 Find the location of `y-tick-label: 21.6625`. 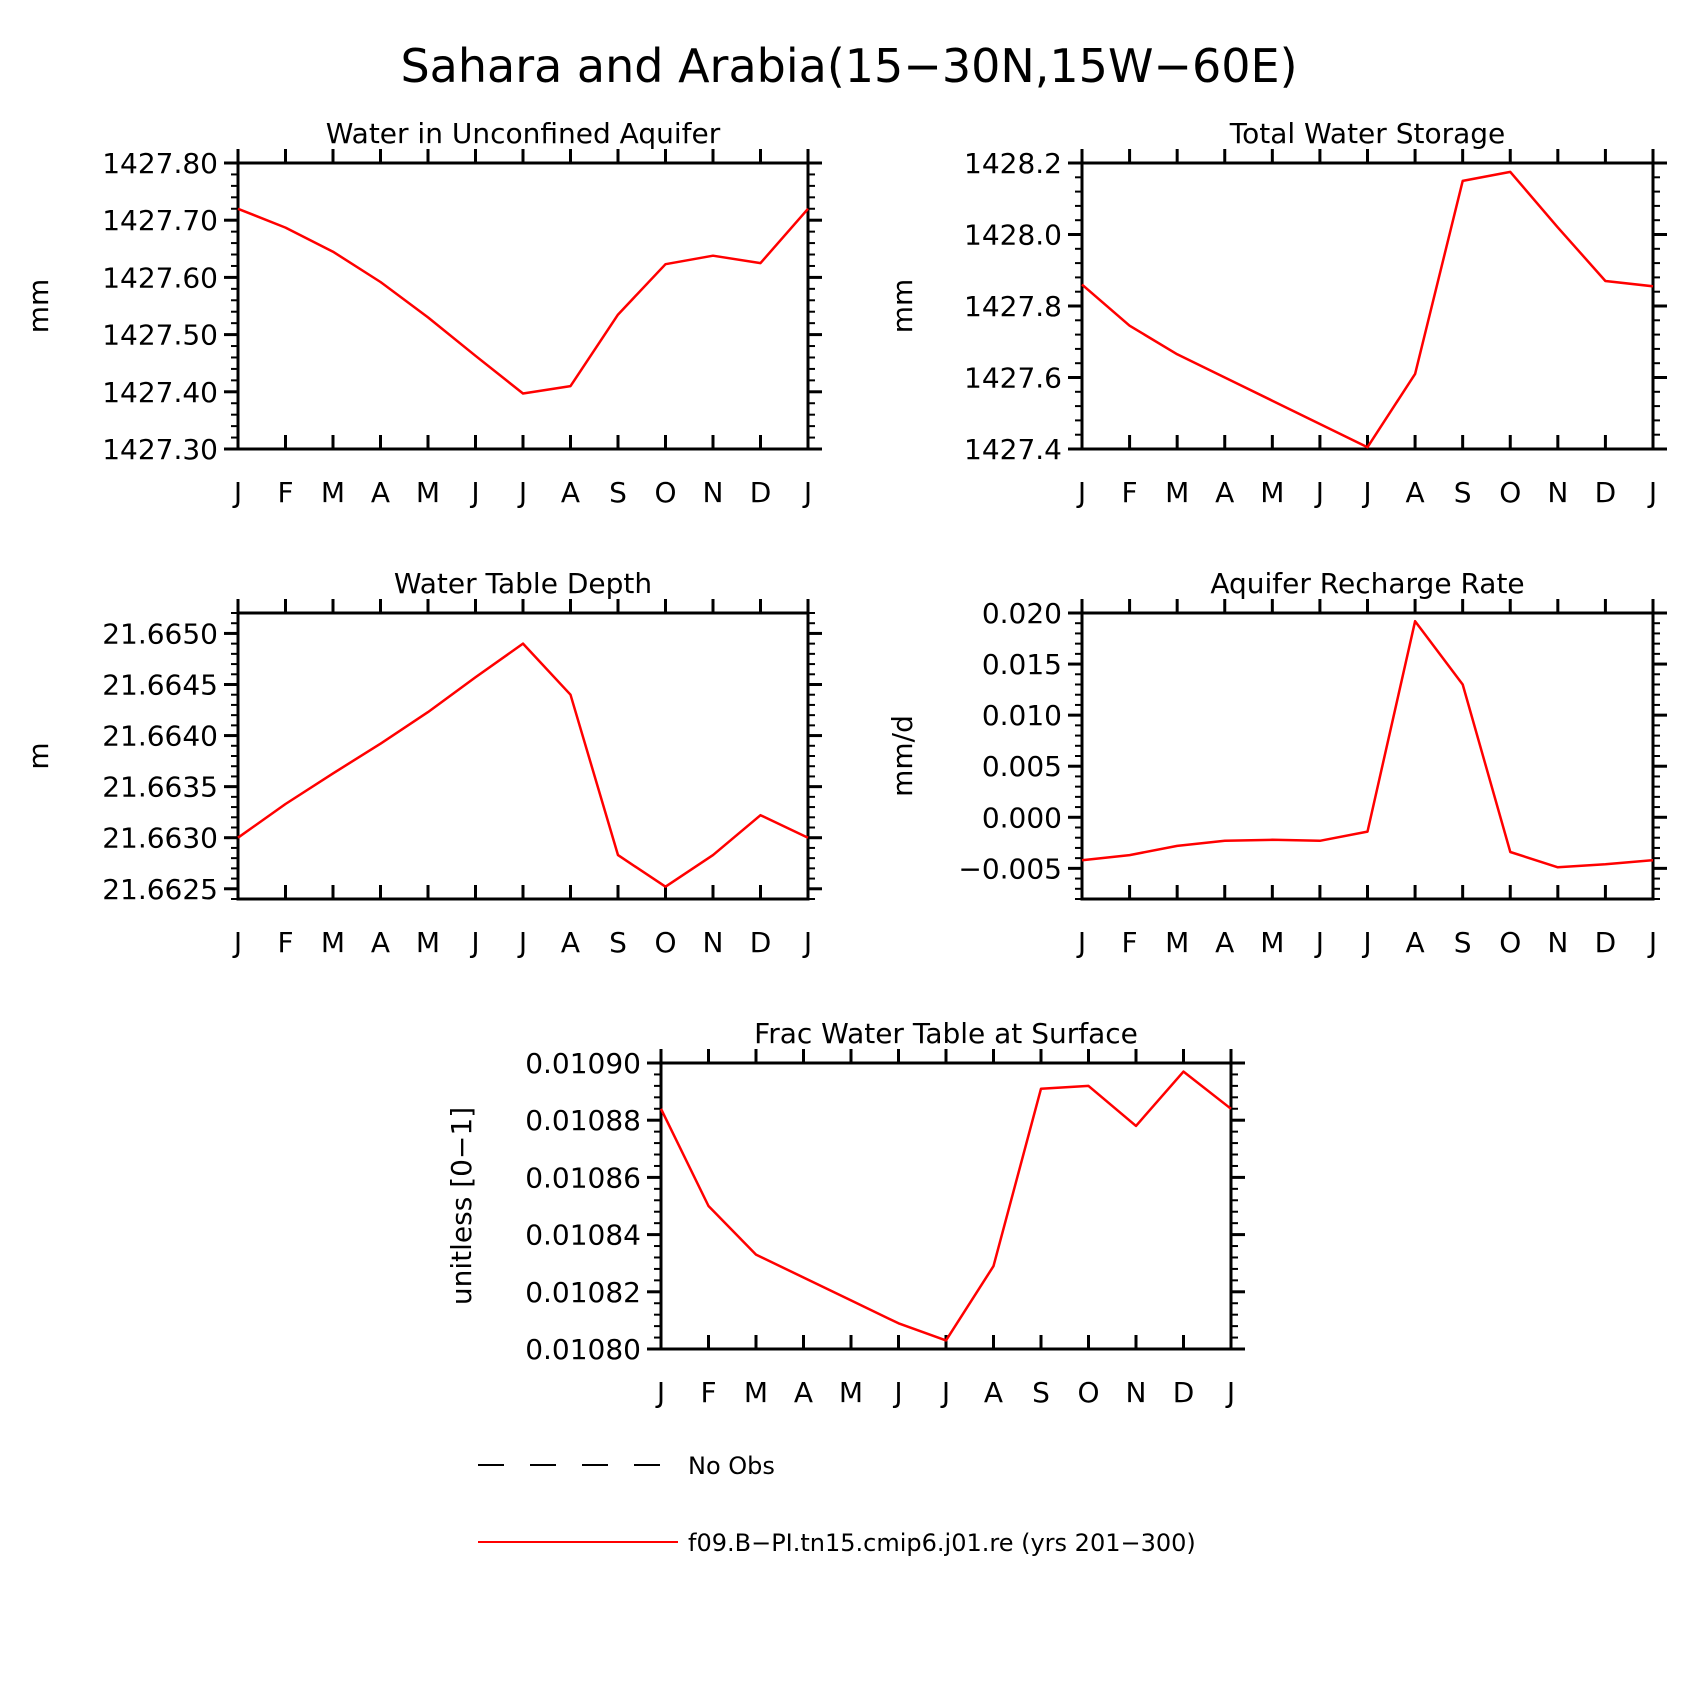

y-tick-label: 21.6625 is located at coordinates (160, 889).